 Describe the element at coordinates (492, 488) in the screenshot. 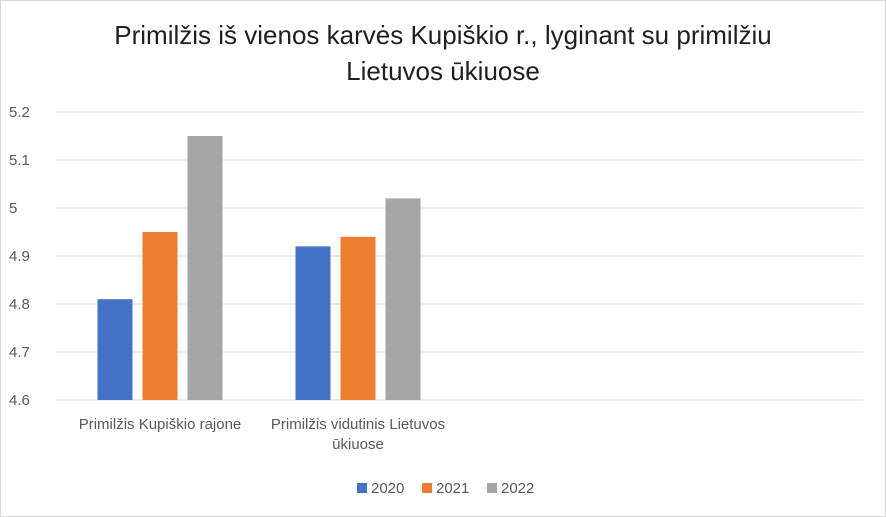

I see `legend-swatch-2022` at that location.